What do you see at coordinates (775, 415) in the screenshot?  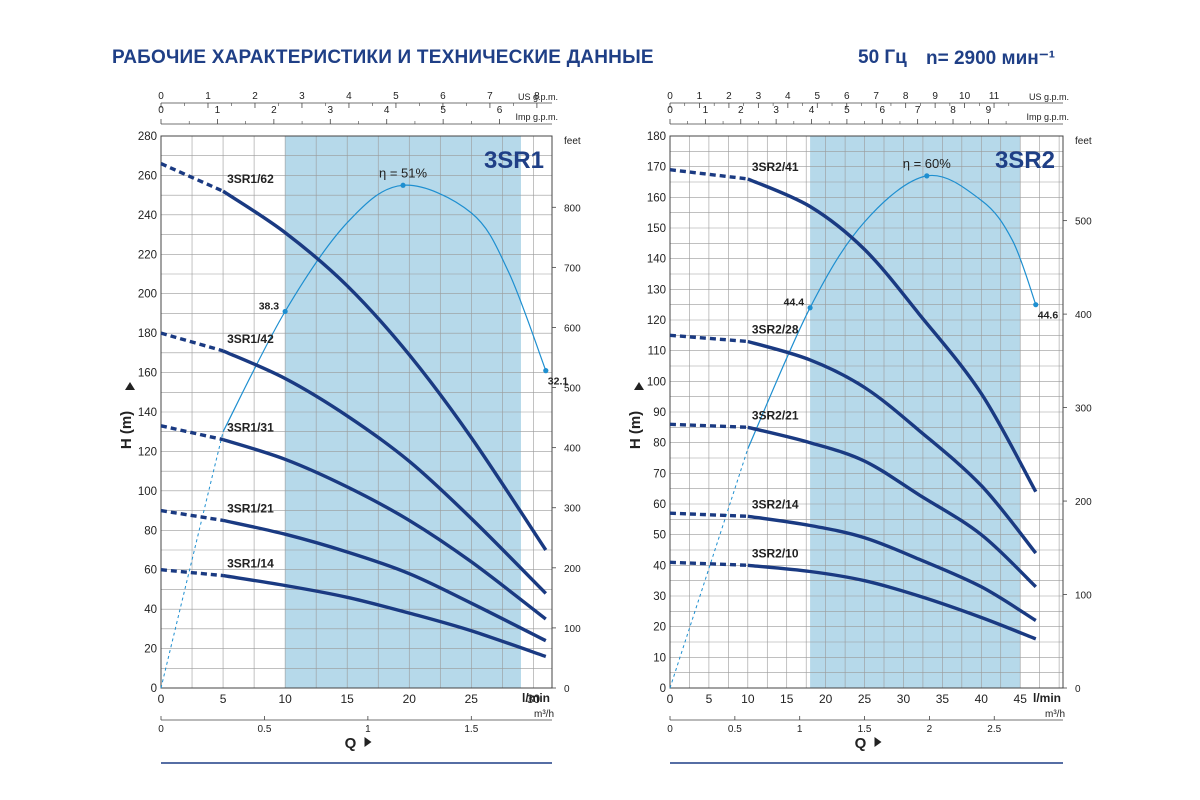 I see `pump-curve-label: 3SR2/21` at bounding box center [775, 415].